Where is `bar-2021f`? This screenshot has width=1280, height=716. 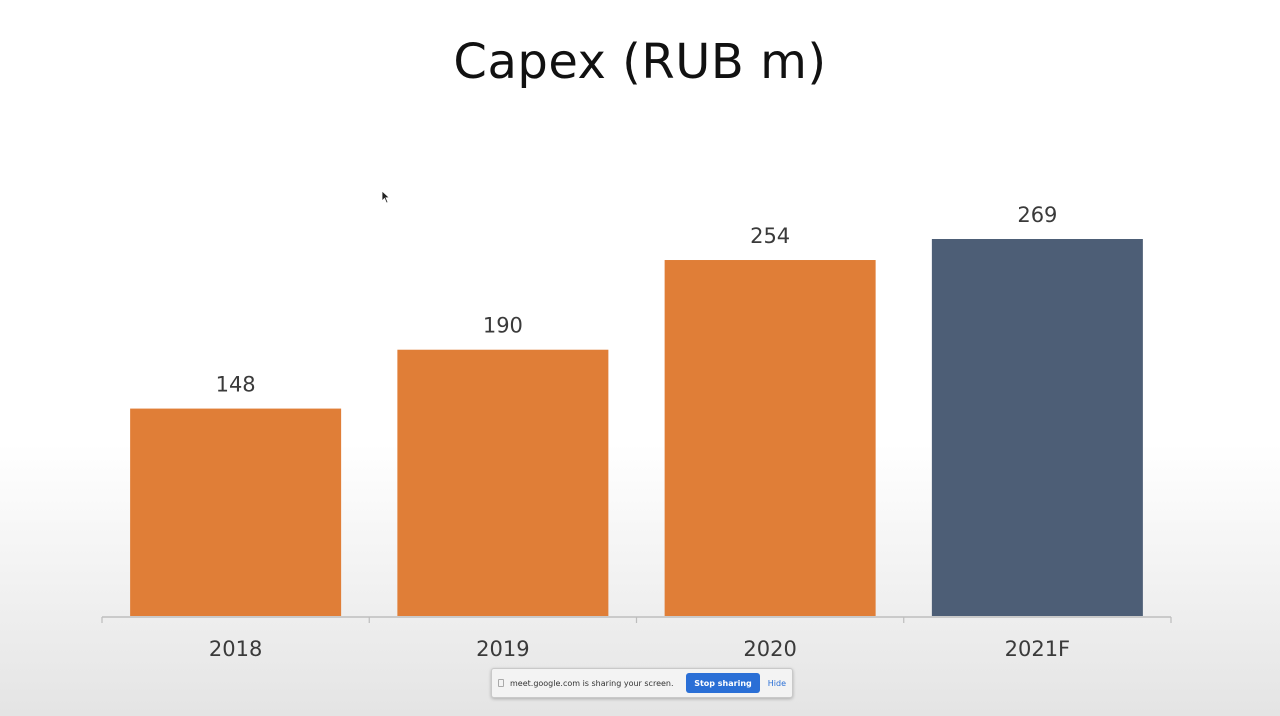 bar-2021f is located at coordinates (1037, 427).